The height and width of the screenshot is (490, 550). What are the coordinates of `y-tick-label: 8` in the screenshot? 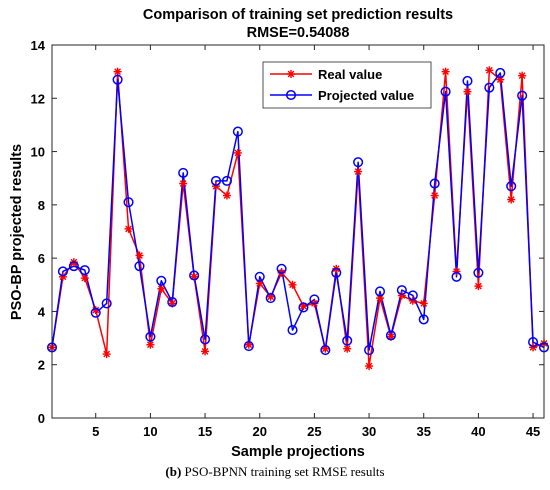 It's located at (41, 205).